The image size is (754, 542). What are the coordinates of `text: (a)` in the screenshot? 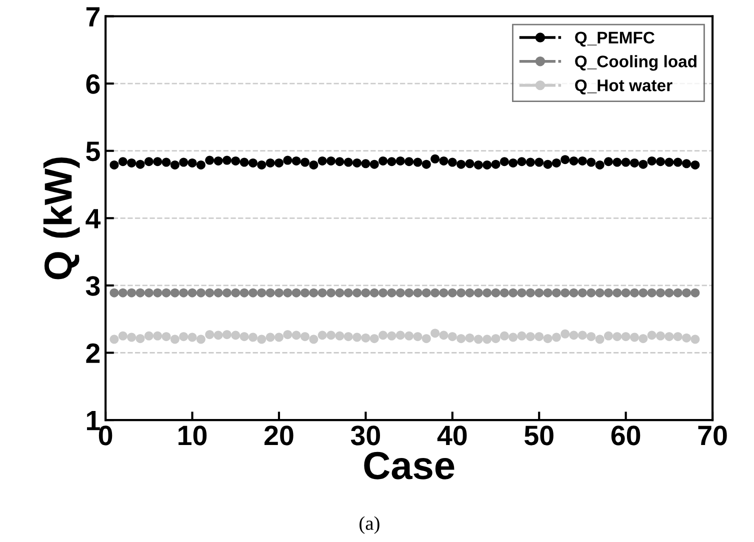 It's located at (370, 525).